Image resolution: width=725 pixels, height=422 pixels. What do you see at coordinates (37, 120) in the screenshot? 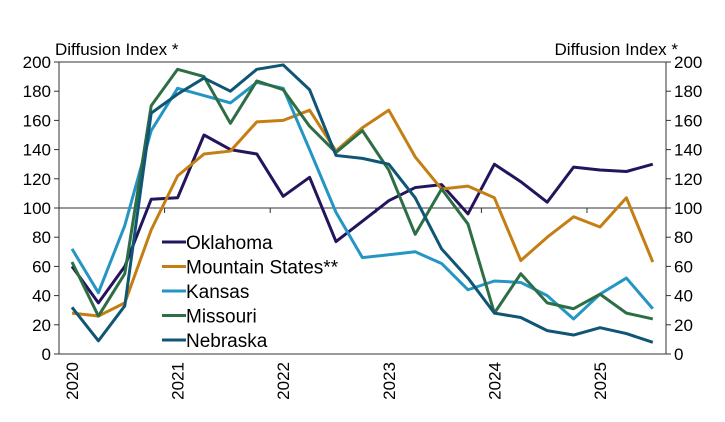
I see `left-tick-label: 160` at bounding box center [37, 120].